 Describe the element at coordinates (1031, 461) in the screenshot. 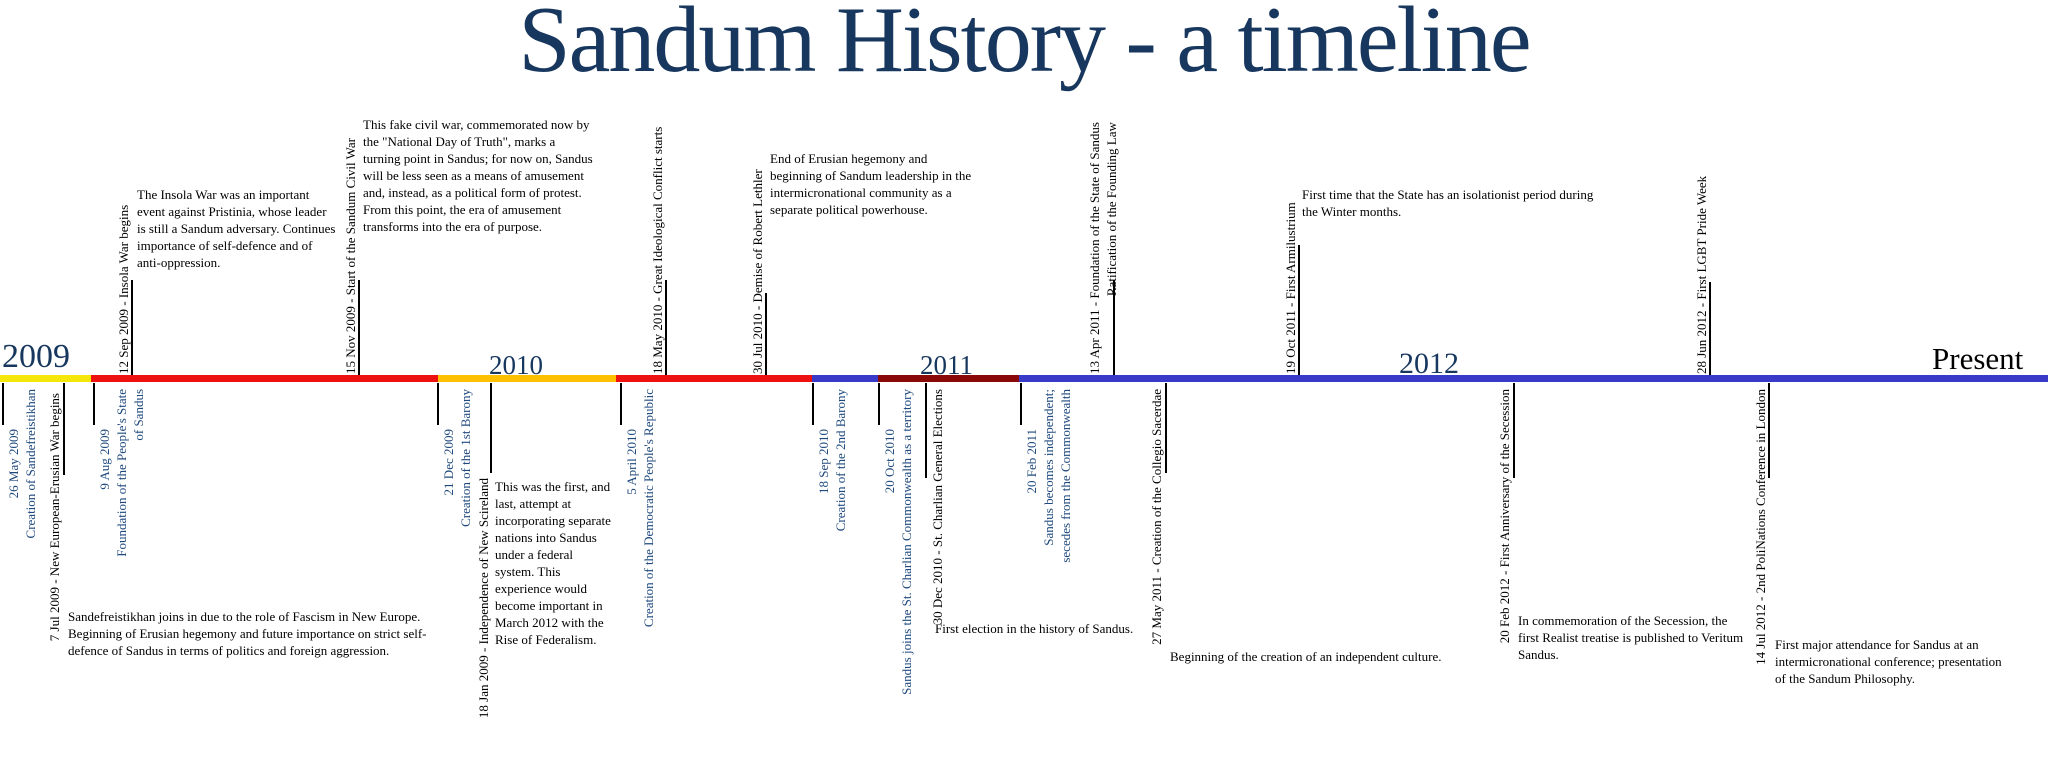

I see `event-date-label: 20 Feb 2011` at that location.